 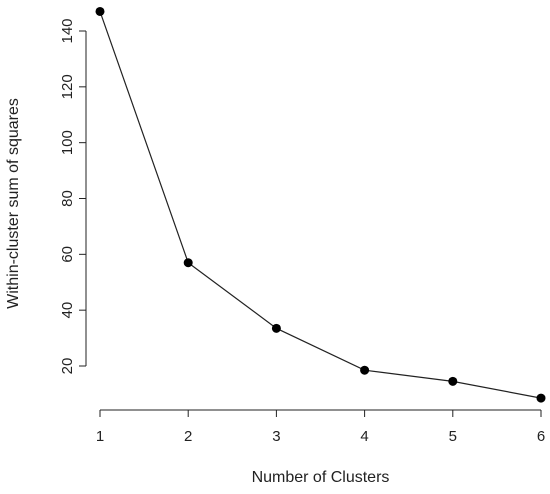 What do you see at coordinates (276, 436) in the screenshot?
I see `x-tick-label: 3` at bounding box center [276, 436].